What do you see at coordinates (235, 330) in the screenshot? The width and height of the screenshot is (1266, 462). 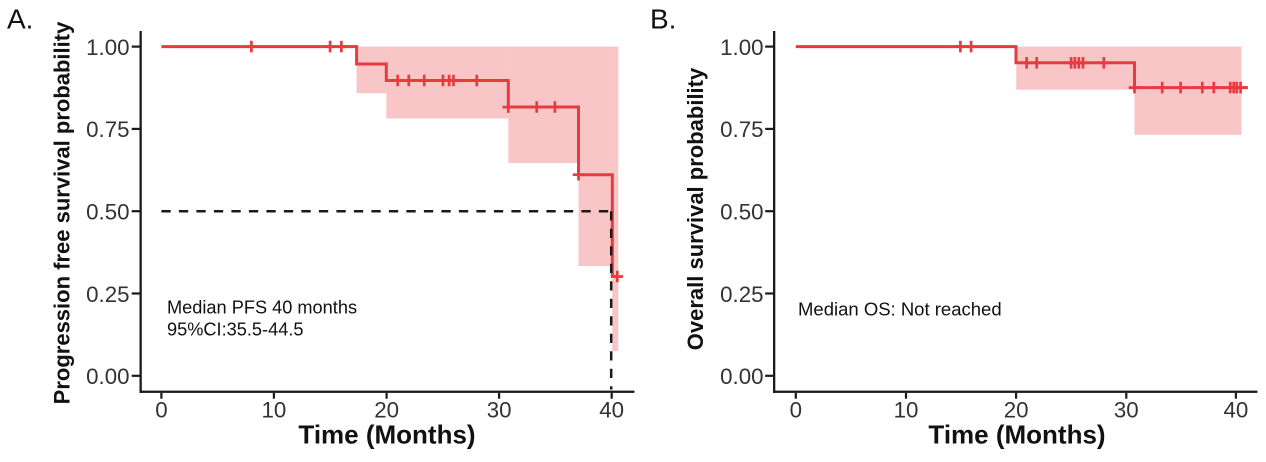 I see `svg-text: 95%CI:35.5-44.5` at bounding box center [235, 330].